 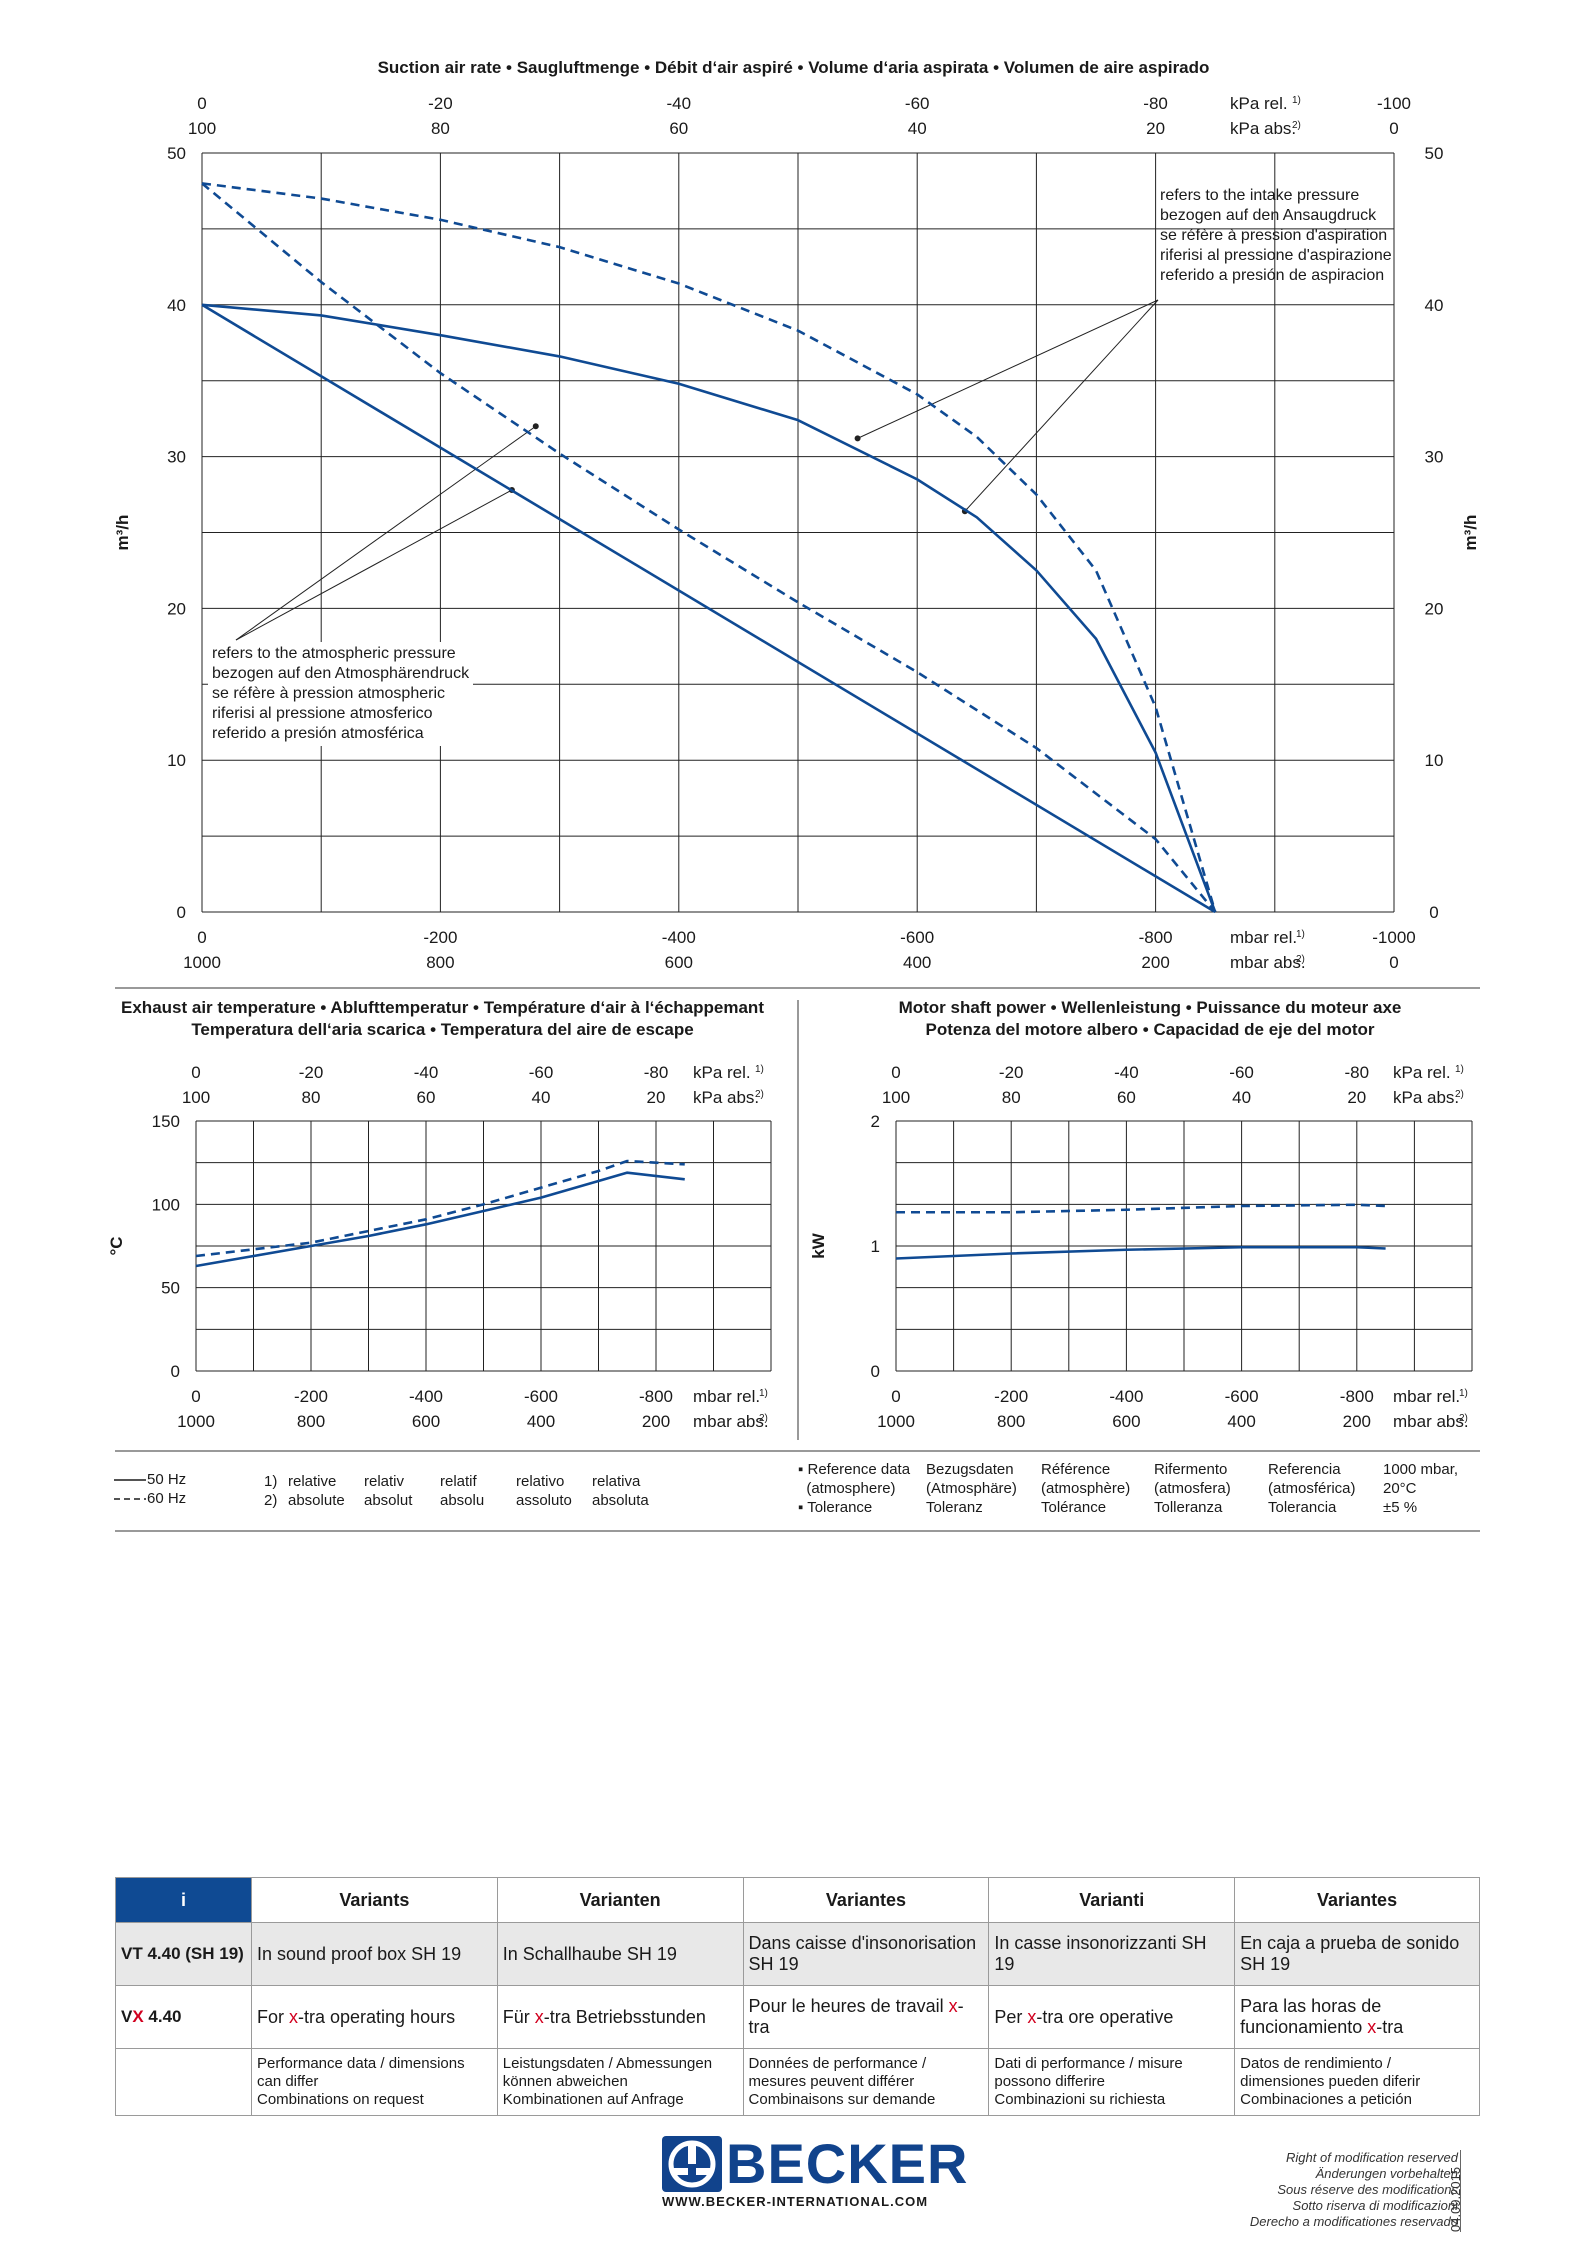 I want to click on legend-absolute: absolut, so click(x=388, y=1500).